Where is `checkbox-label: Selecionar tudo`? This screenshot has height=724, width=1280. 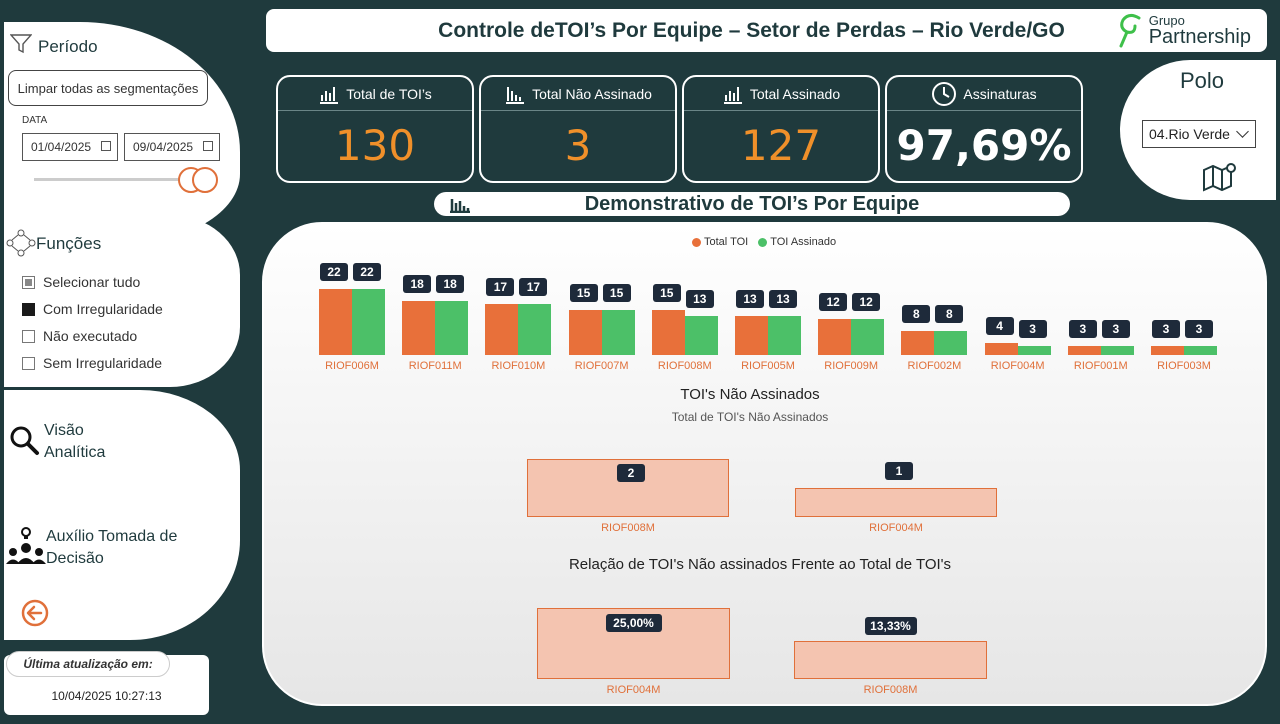
checkbox-label: Selecionar tudo is located at coordinates (92, 282).